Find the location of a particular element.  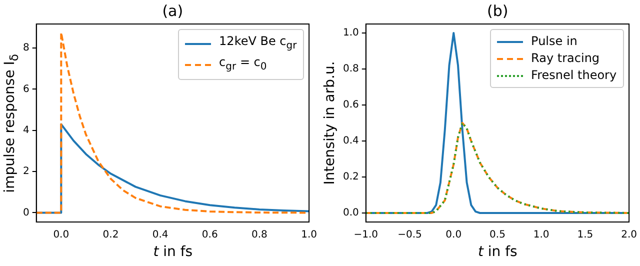

x-tick-label: 0.5 is located at coordinates (498, 235).